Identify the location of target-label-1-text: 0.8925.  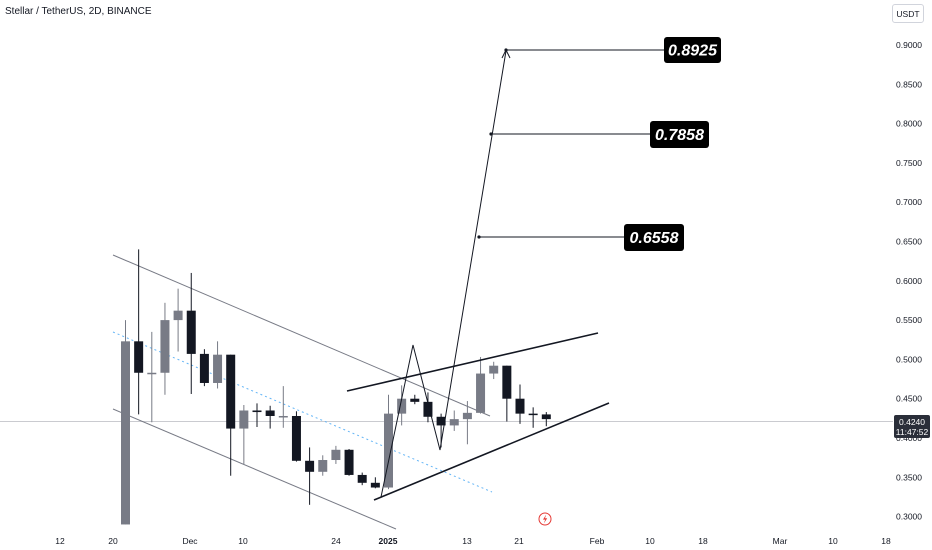
(693, 51).